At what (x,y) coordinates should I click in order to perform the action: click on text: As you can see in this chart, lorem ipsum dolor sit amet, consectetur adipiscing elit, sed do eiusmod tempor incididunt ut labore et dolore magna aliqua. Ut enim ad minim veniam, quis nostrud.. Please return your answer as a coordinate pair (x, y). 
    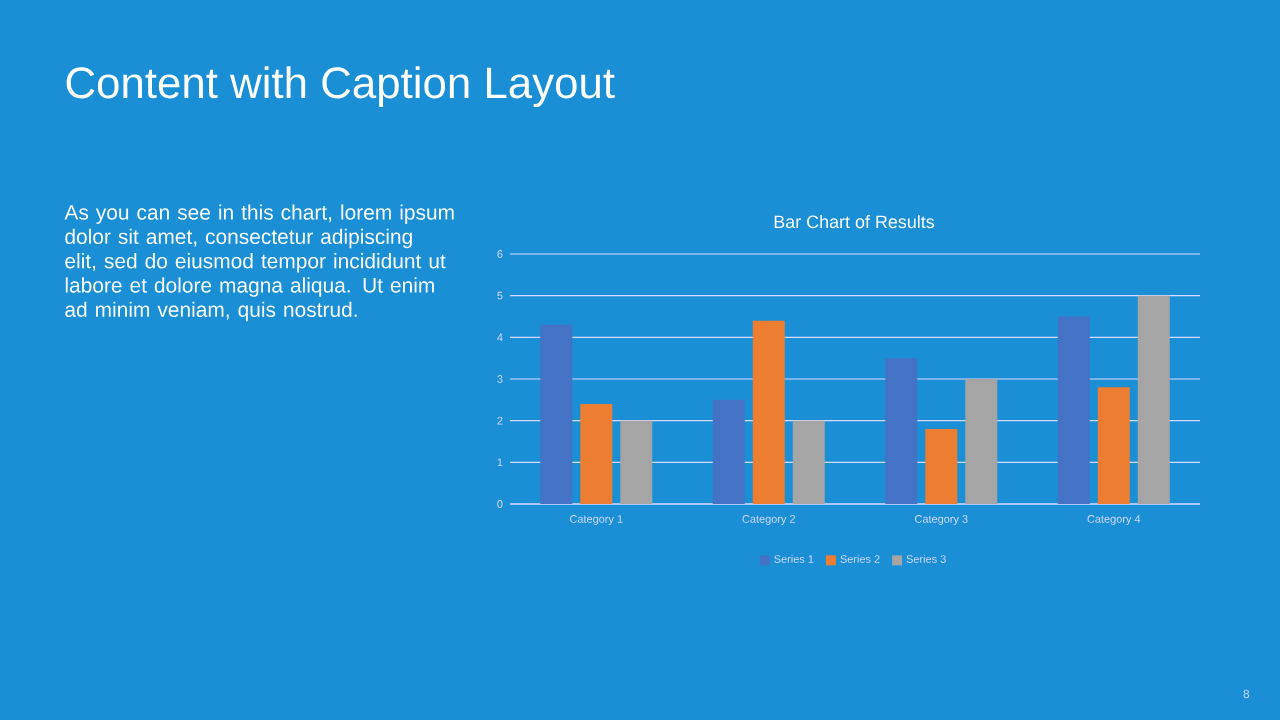
    Looking at the image, I should click on (259, 263).